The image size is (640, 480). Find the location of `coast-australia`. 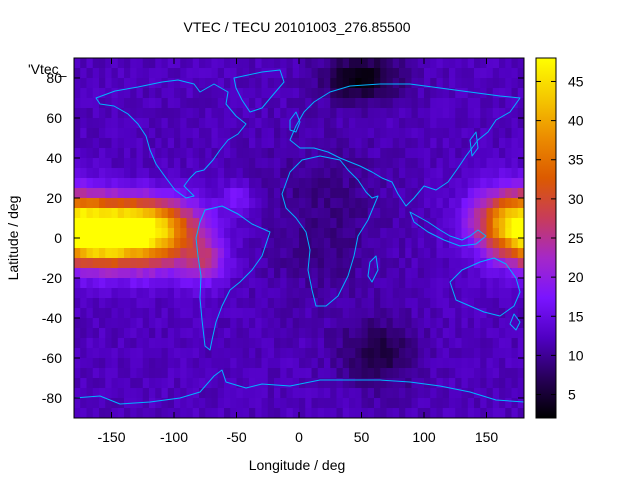

coast-australia is located at coordinates (485, 287).